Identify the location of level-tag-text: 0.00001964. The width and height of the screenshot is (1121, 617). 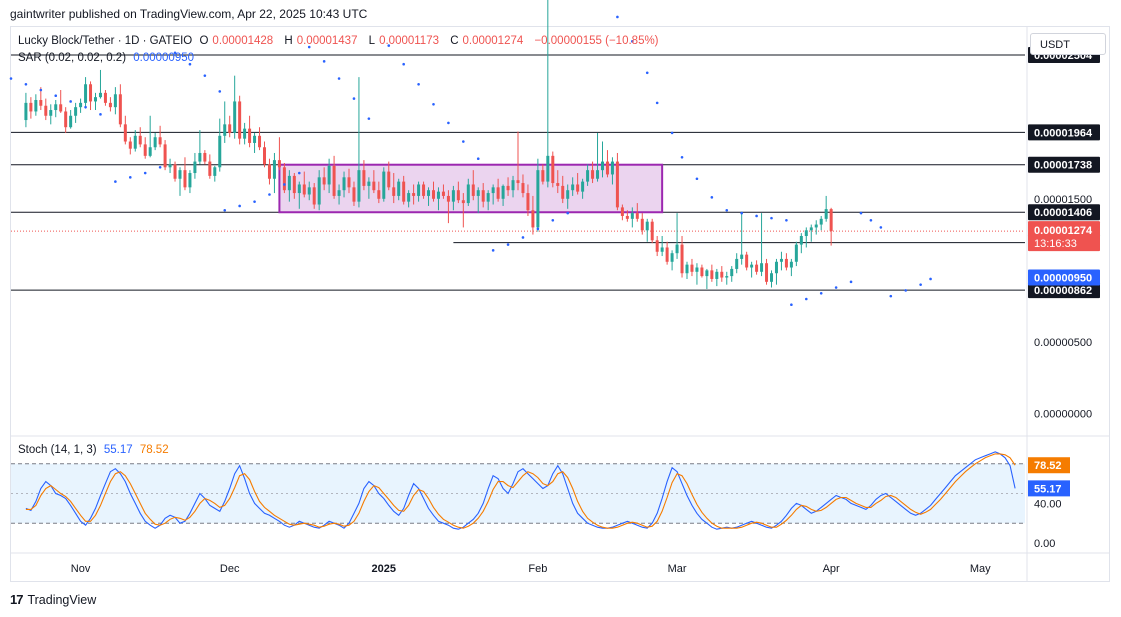
(1063, 133).